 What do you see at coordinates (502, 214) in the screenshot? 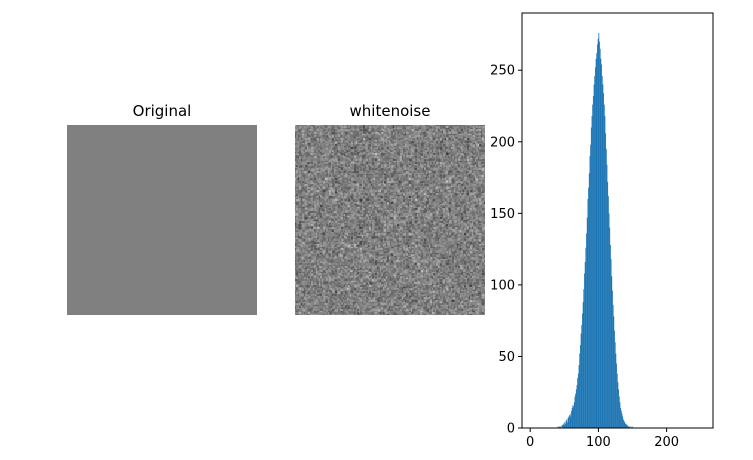
I see `y-tick-label: 150` at bounding box center [502, 214].